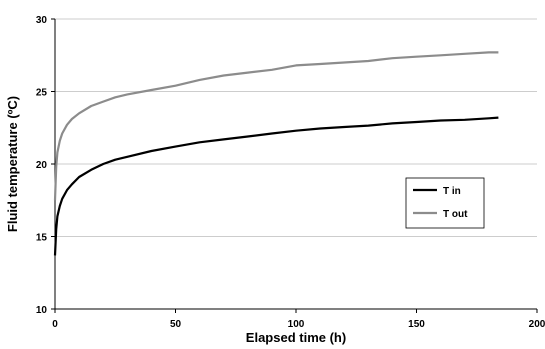 The width and height of the screenshot is (545, 349). I want to click on x-tick-label: 150, so click(416, 324).